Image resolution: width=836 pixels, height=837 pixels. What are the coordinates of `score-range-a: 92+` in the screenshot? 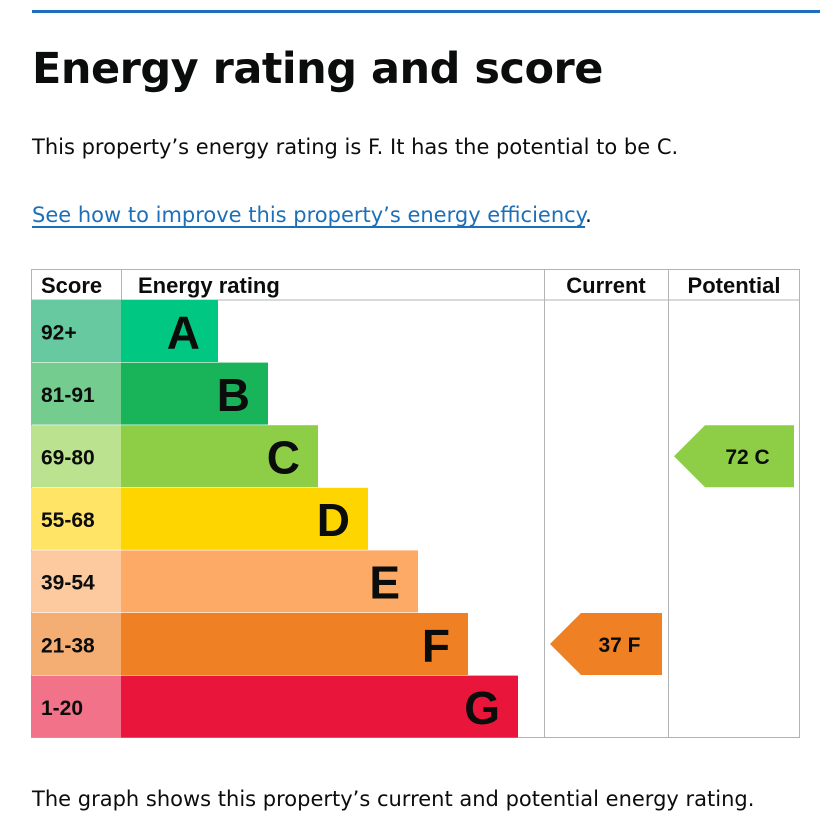 It's located at (59, 332).